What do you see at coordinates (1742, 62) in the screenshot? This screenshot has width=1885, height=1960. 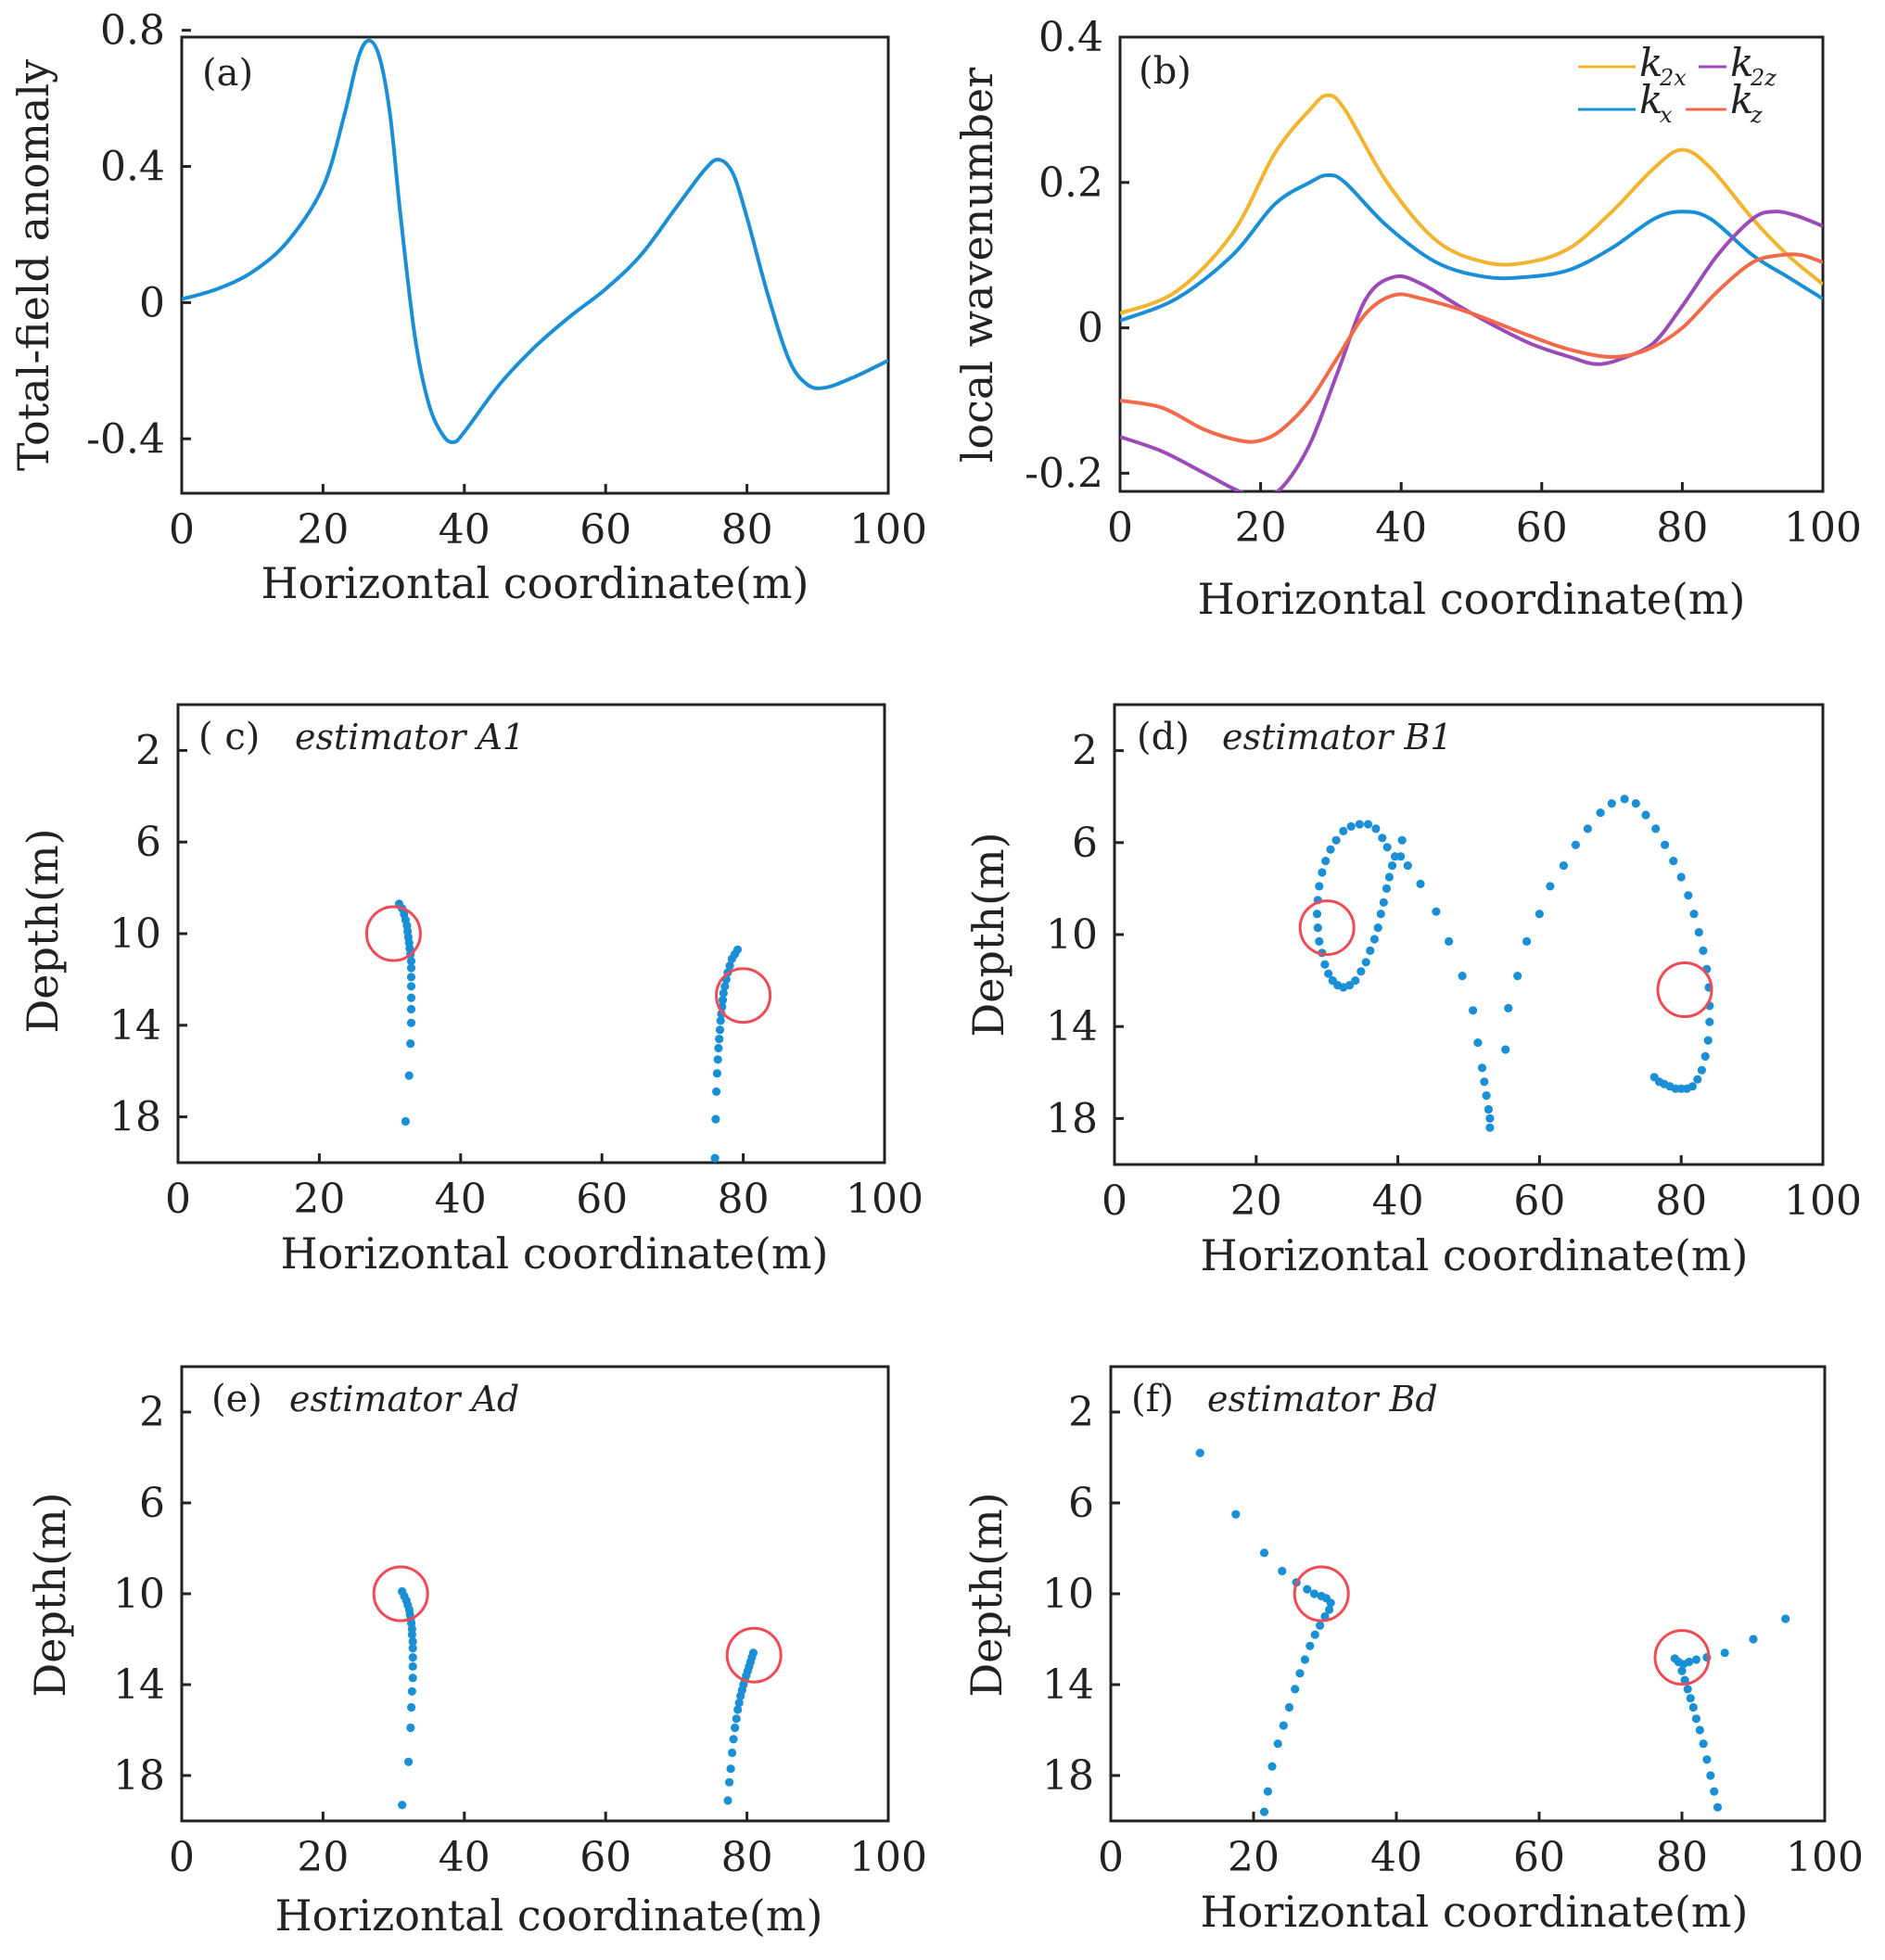 I see `legend-symbol-k2z: k` at bounding box center [1742, 62].